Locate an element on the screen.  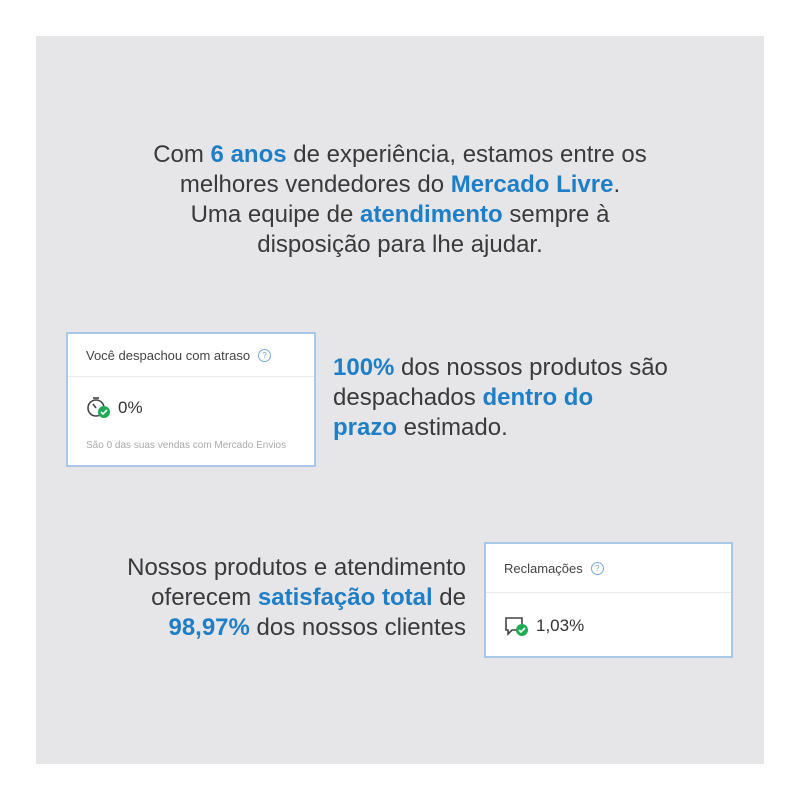
card-header: Você despachou com atraso ? is located at coordinates (191, 355).